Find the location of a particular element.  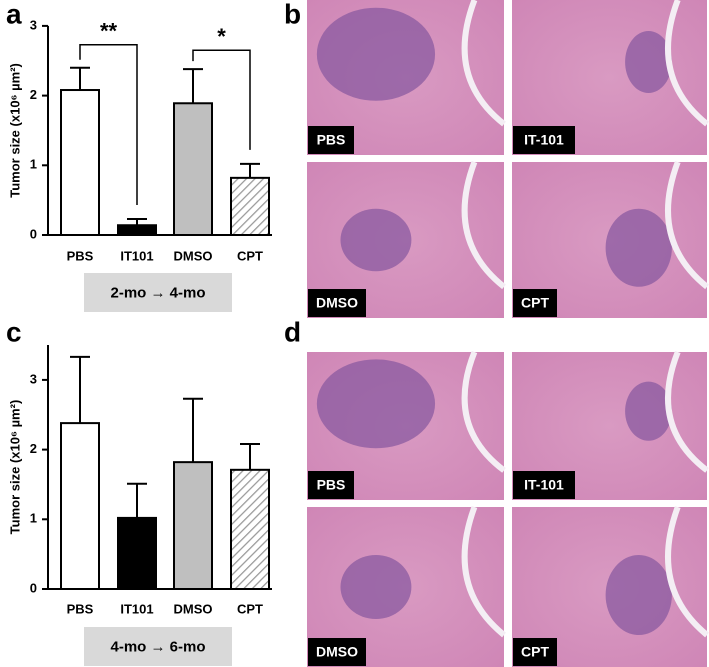

panel-label: a is located at coordinates (14, 14).